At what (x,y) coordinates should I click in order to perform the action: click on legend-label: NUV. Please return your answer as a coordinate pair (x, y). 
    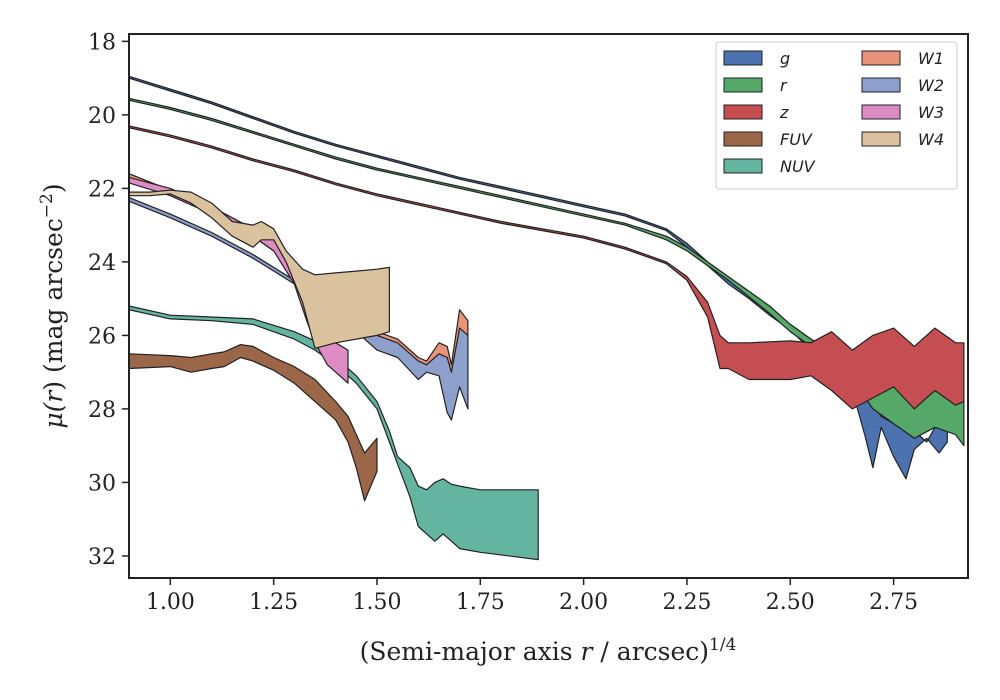
    Looking at the image, I should click on (798, 166).